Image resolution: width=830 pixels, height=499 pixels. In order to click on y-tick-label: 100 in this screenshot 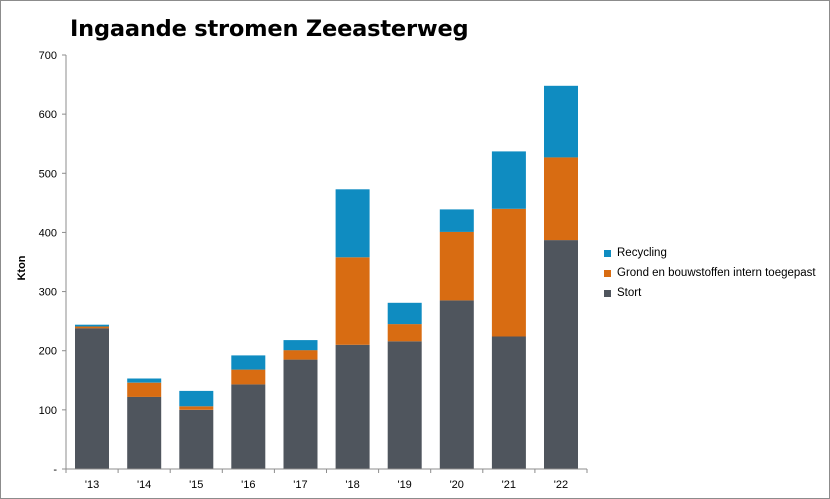, I will do `click(48, 411)`.